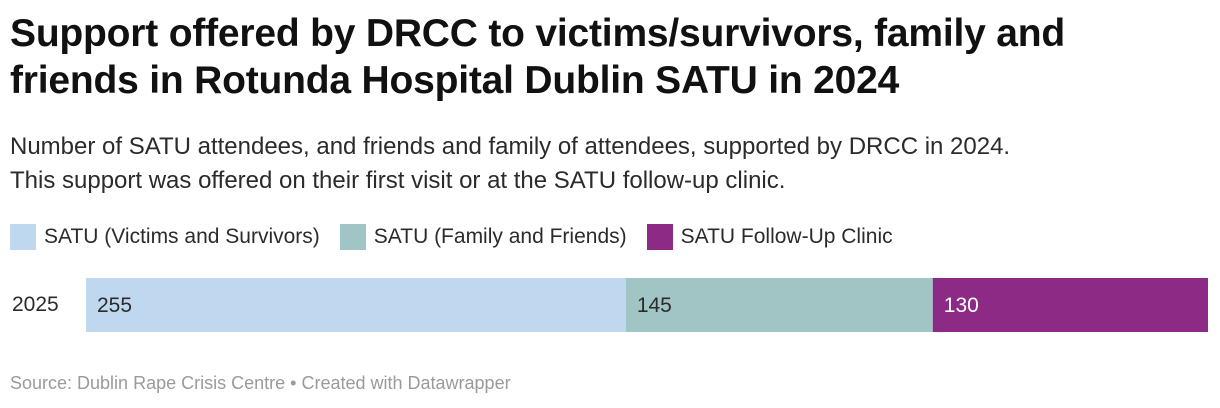 This screenshot has height=408, width=1220. I want to click on bar-segment-follow-up-clinic, so click(1070, 305).